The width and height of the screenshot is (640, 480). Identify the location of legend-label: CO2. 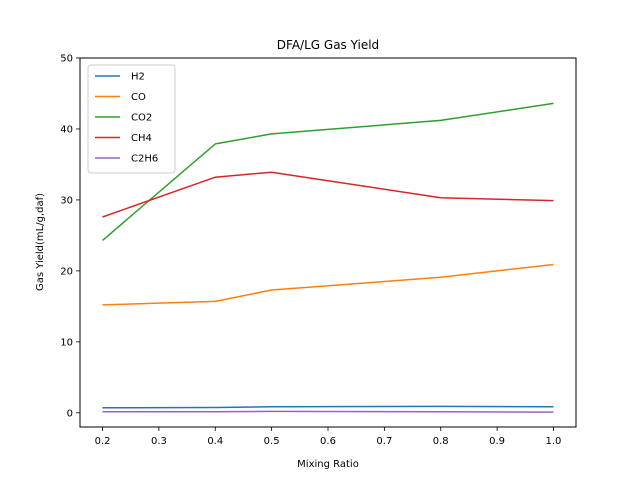
(141, 118).